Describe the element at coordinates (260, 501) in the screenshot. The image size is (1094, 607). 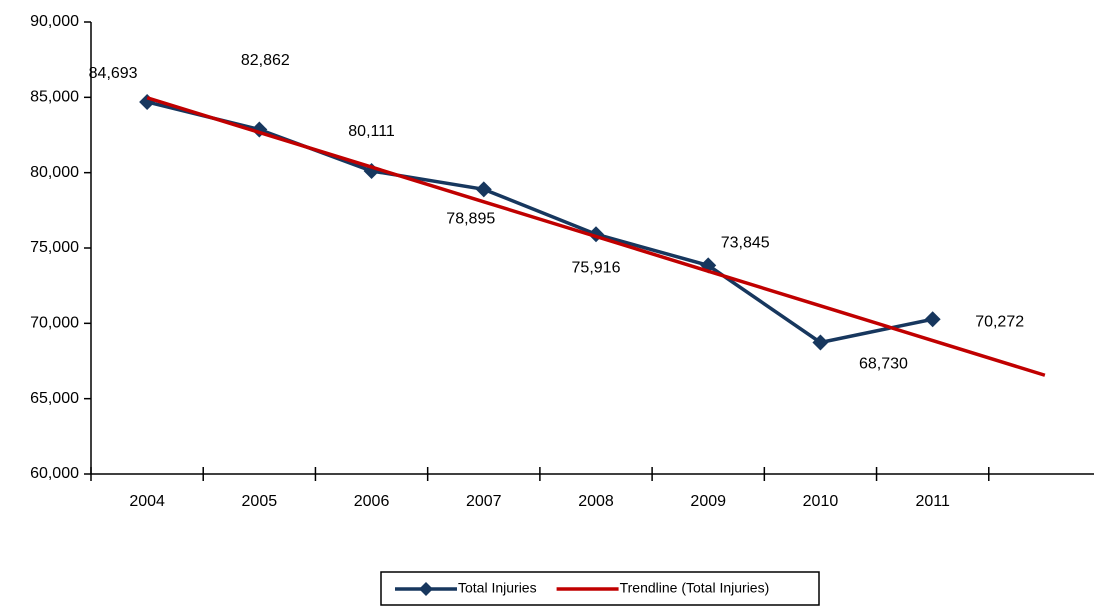
I see `x-tick-label: 2005` at that location.